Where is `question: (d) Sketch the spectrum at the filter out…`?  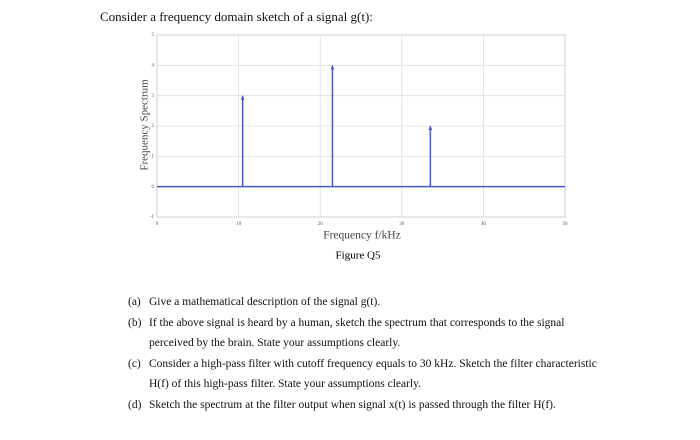
question: (d) Sketch the spectrum at the filter out… is located at coordinates (368, 405).